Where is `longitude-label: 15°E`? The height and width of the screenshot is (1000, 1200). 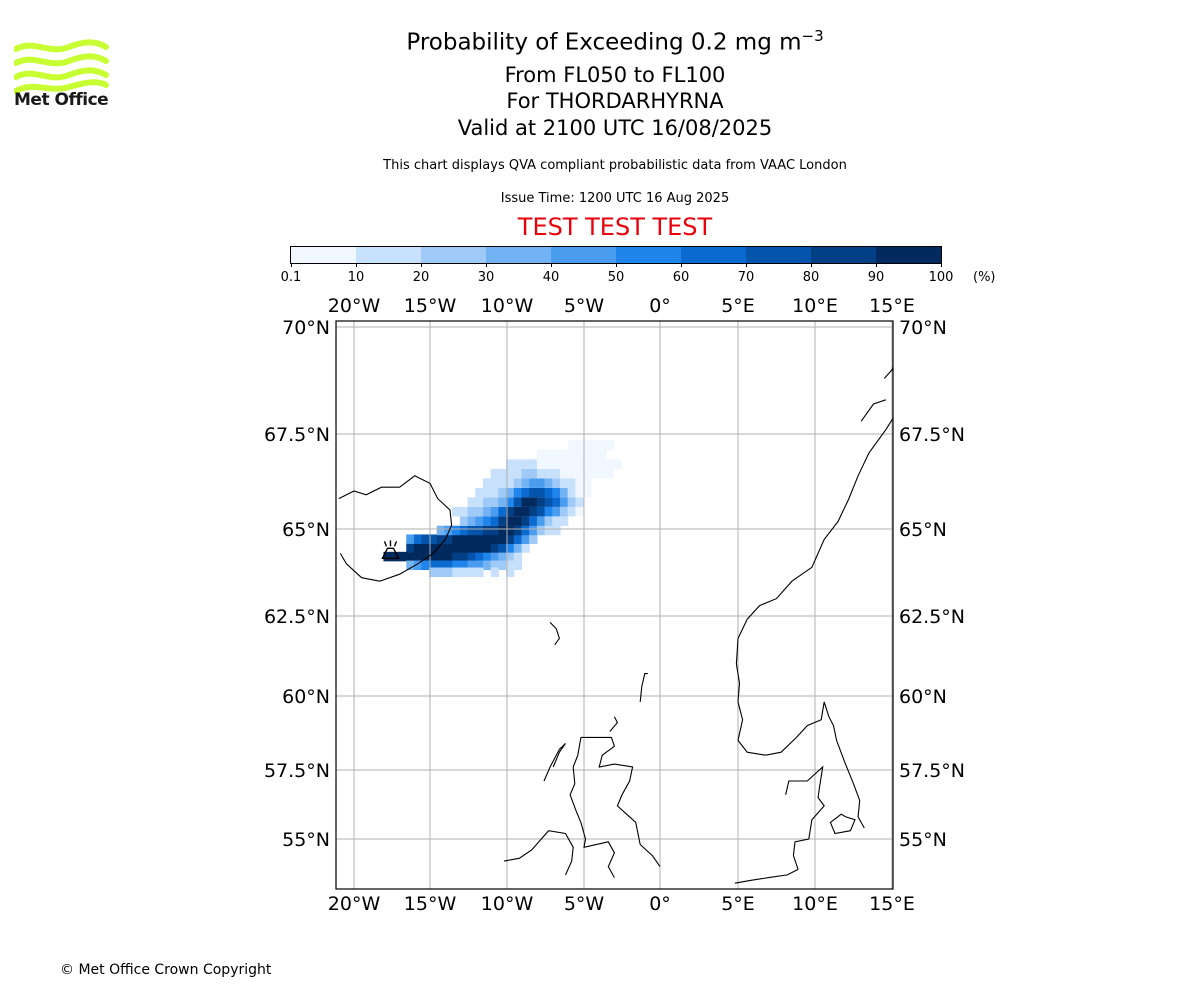 longitude-label: 15°E is located at coordinates (892, 904).